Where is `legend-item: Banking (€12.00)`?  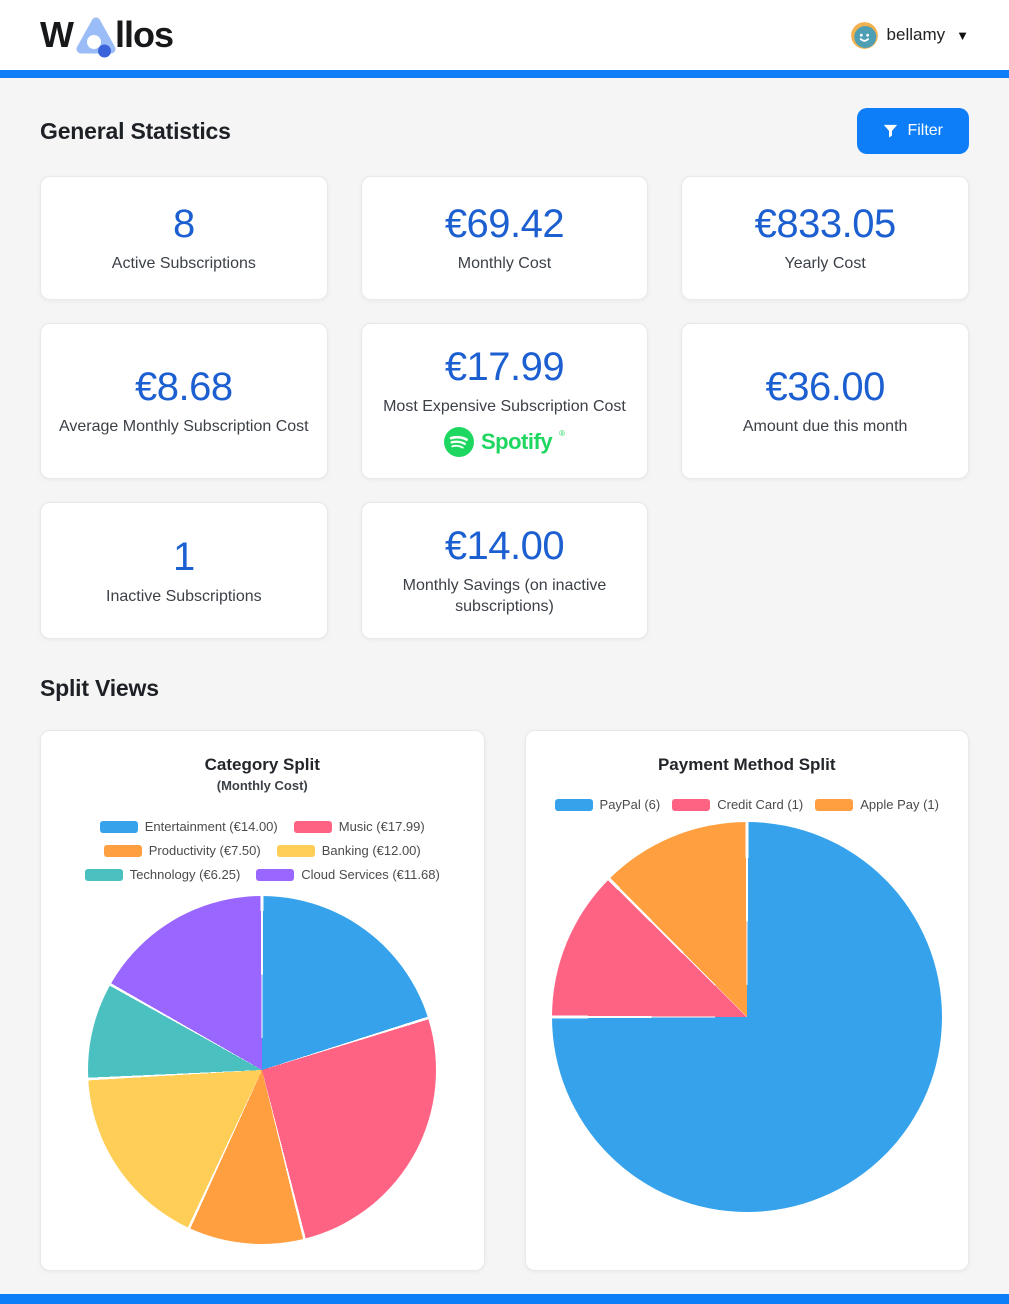
legend-item: Banking (€12.00) is located at coordinates (348, 851).